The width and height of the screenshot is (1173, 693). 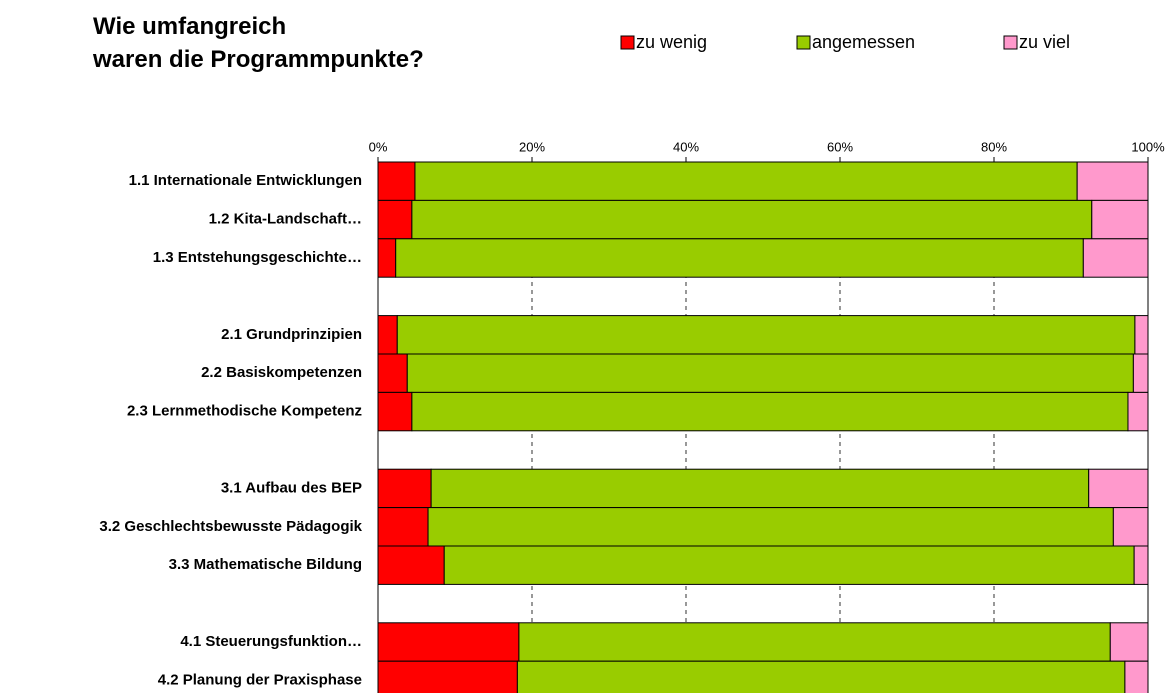 I want to click on chart-title: waren die Programmpunkte?, so click(x=258, y=59).